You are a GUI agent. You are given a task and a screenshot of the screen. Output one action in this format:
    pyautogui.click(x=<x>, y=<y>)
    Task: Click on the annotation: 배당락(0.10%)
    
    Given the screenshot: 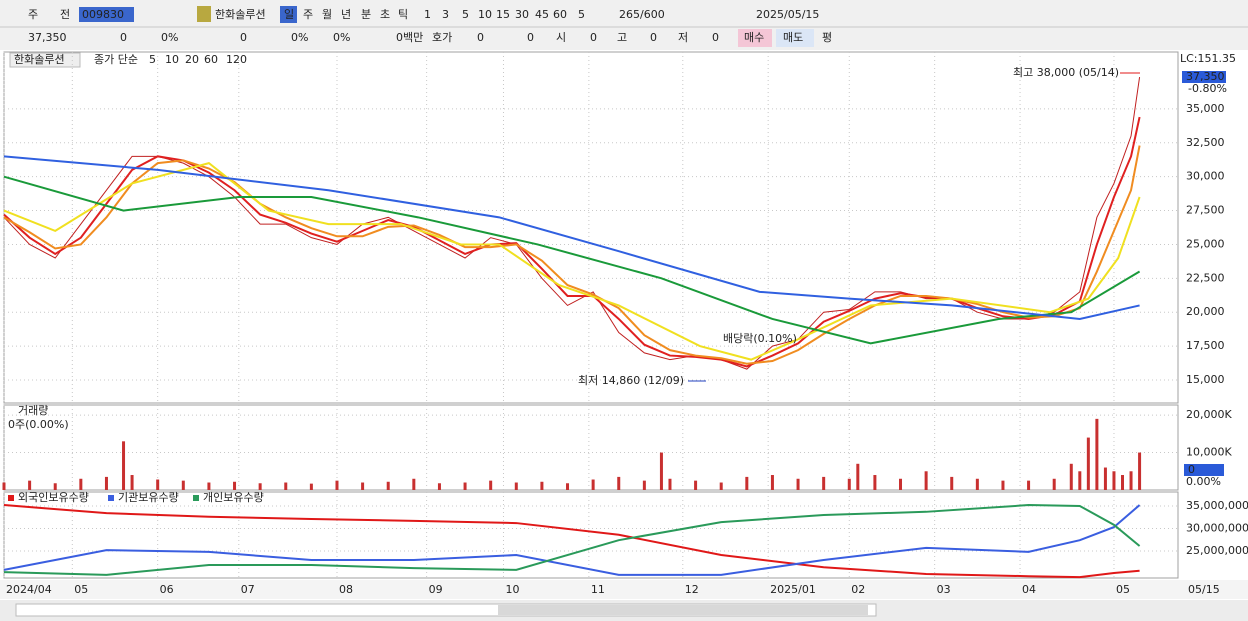 What is the action you would take?
    pyautogui.click(x=760, y=338)
    